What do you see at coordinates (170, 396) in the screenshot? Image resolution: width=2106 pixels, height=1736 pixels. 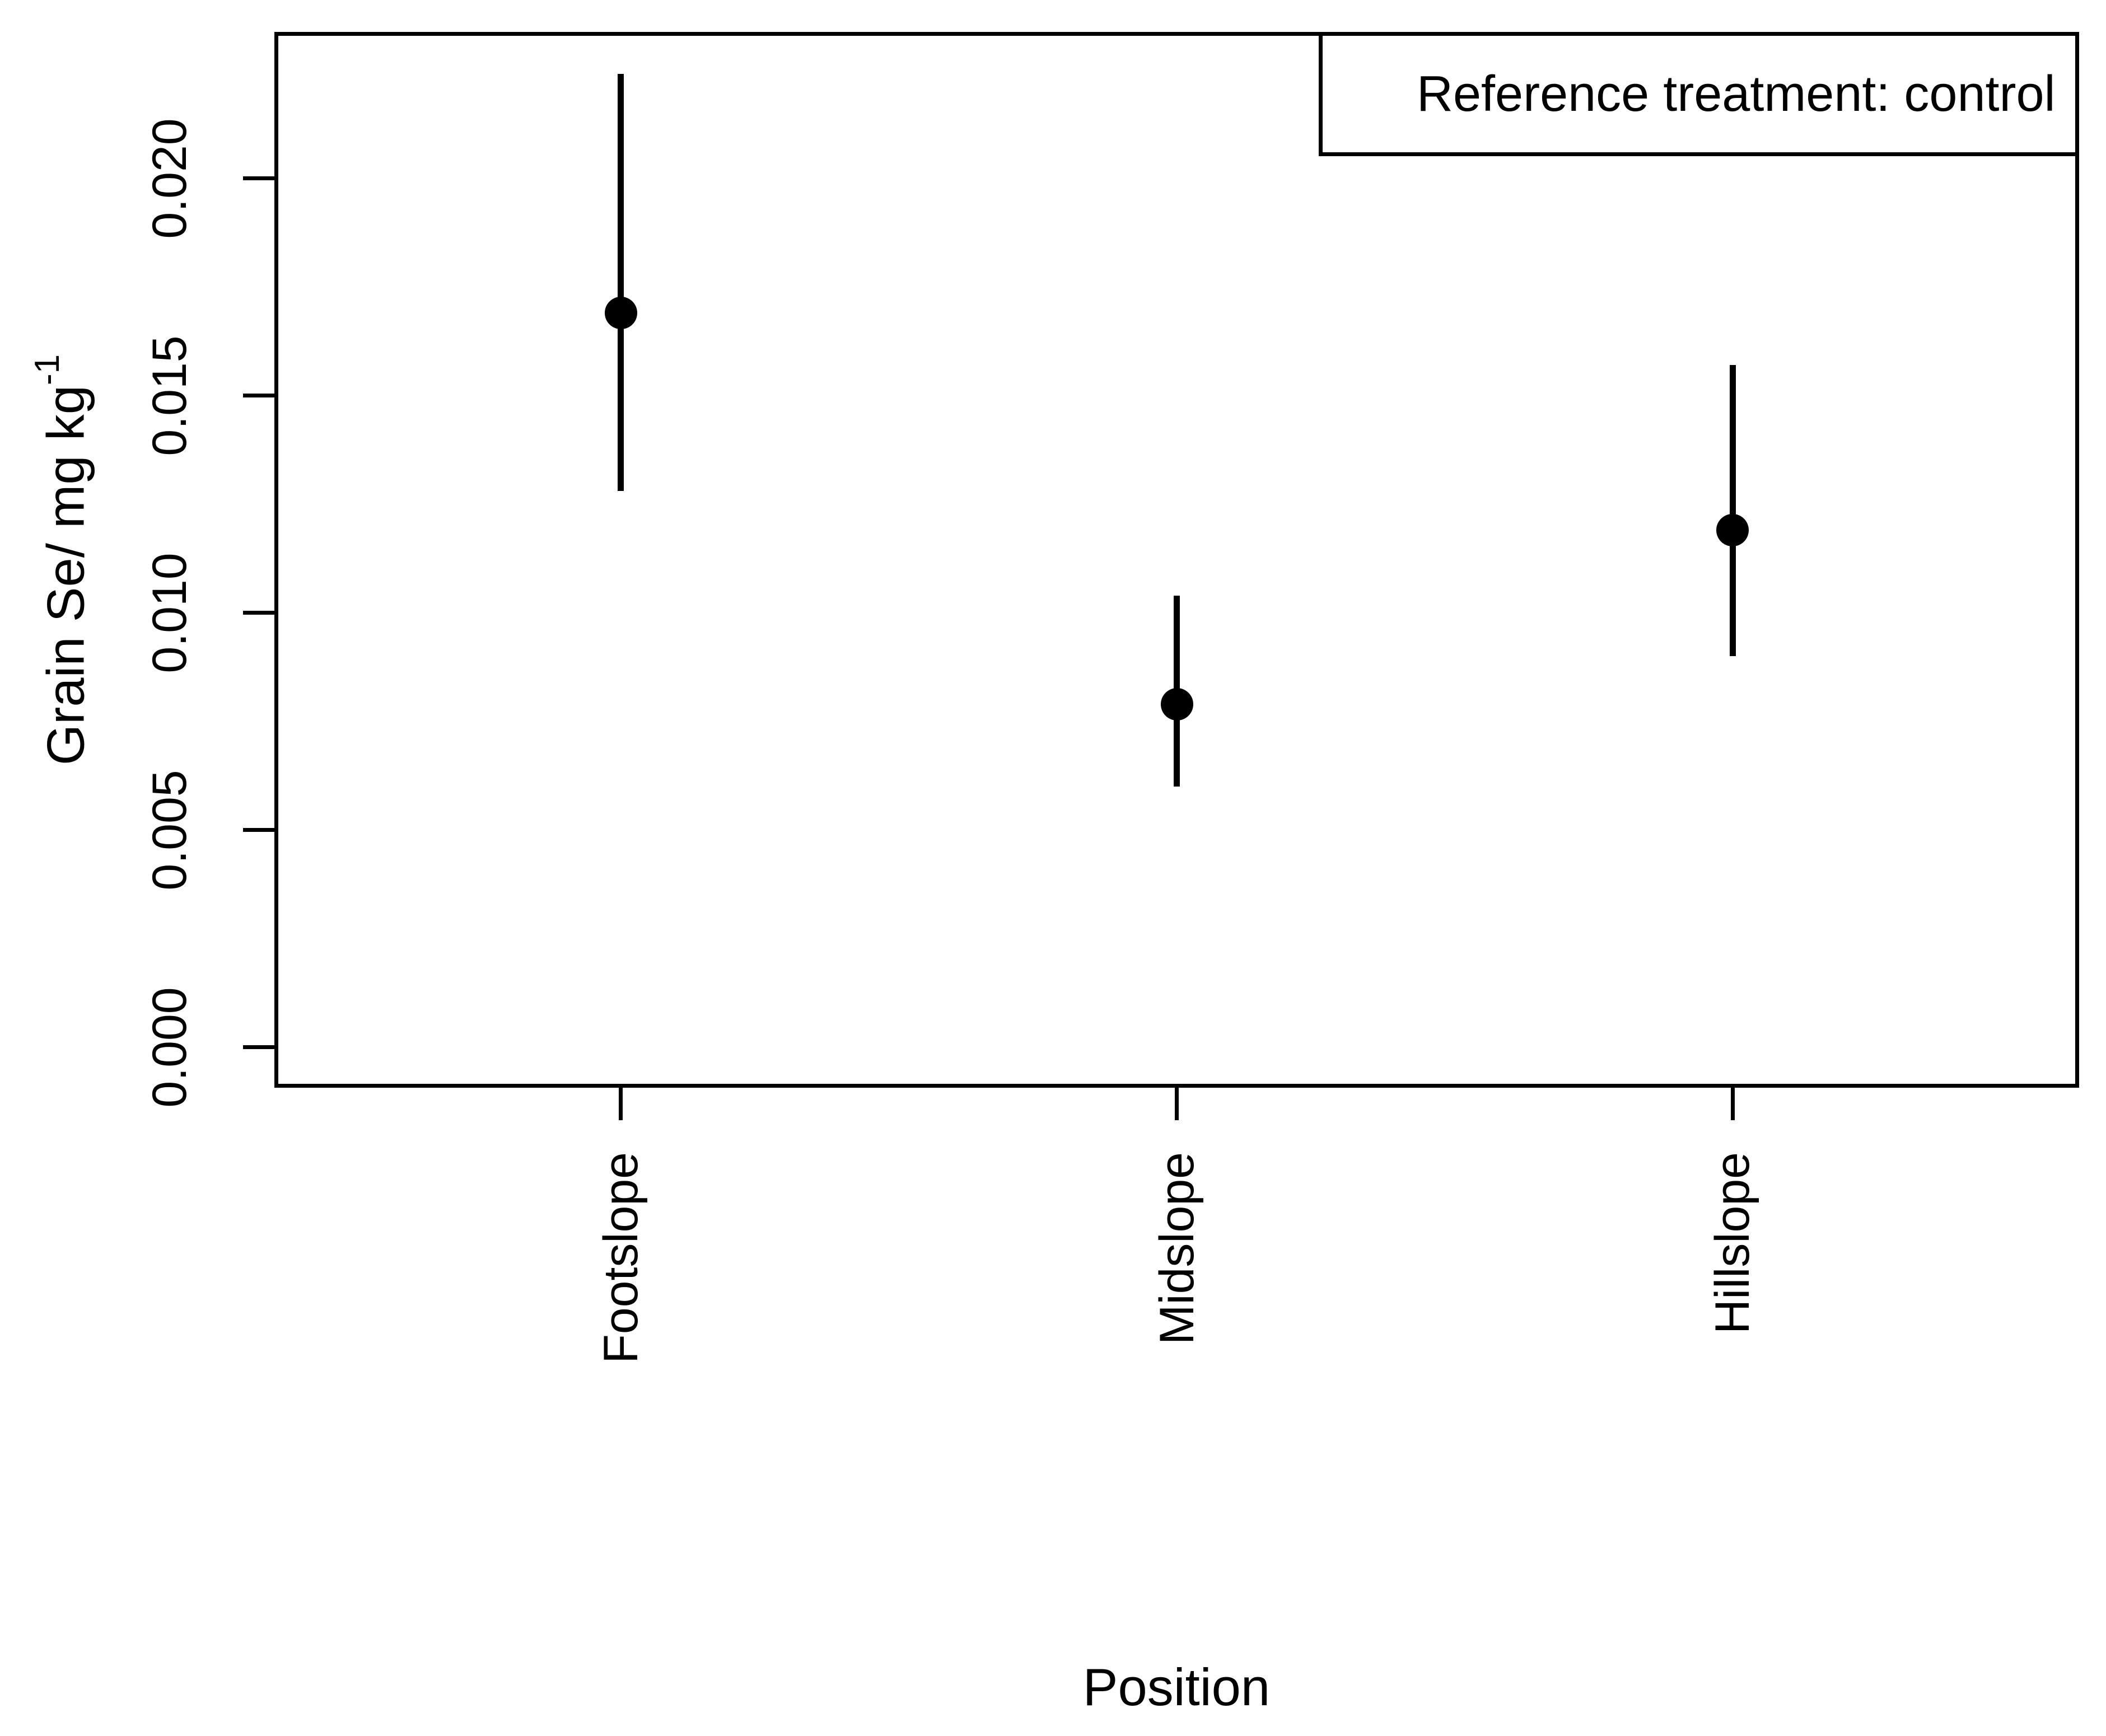 I see `y-tick-label: 0.015` at bounding box center [170, 396].